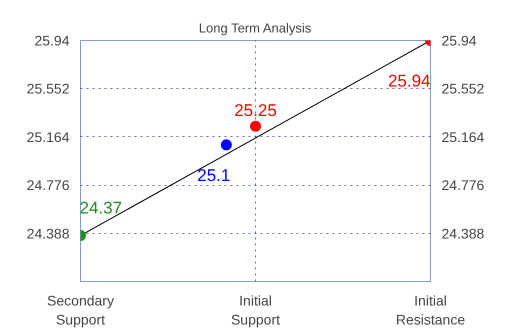 The height and width of the screenshot is (330, 510). I want to click on y2-tick-label: 24.776, so click(463, 185).